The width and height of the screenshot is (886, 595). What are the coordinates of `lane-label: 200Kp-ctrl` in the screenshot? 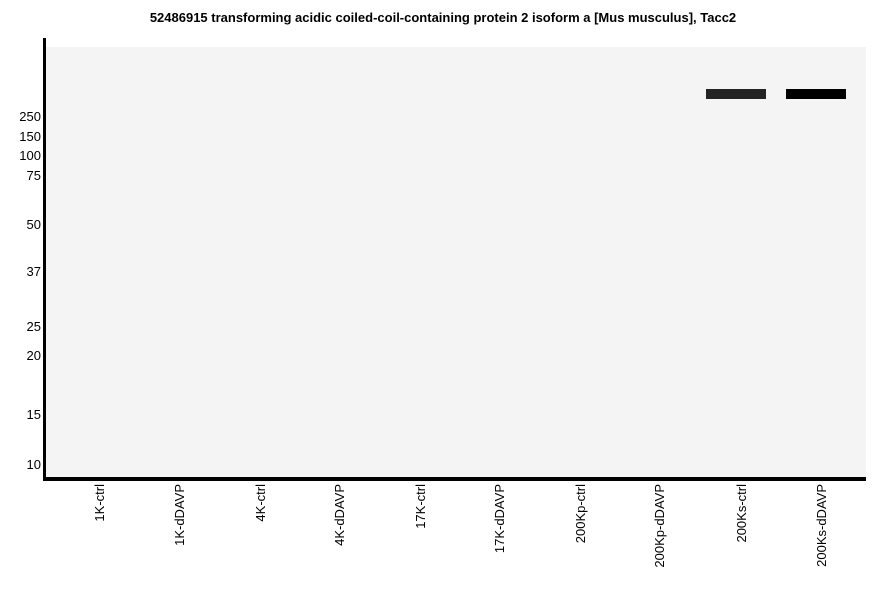 It's located at (580, 514).